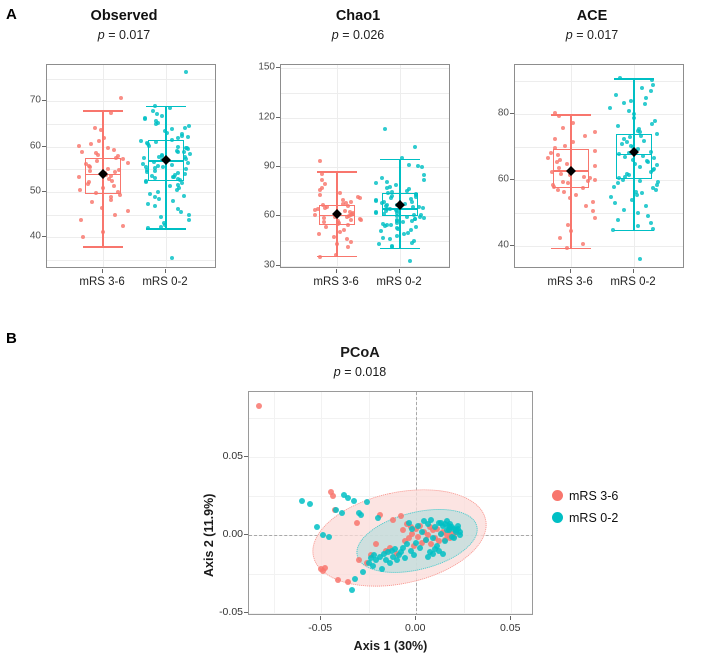 The image size is (709, 664). I want to click on panel-b-letter: B, so click(11, 338).